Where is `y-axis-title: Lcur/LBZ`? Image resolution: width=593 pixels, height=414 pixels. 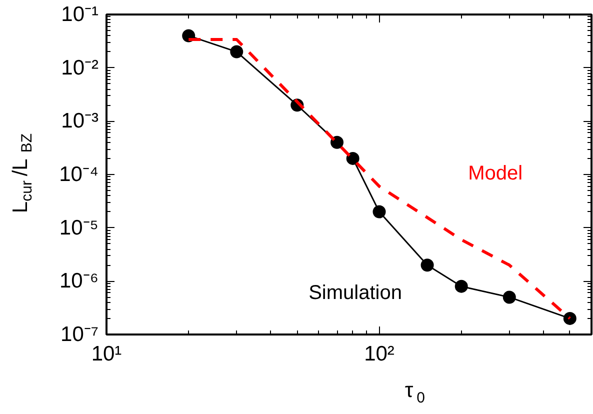
y-axis-title: Lcur/LBZ is located at coordinates (22, 173).